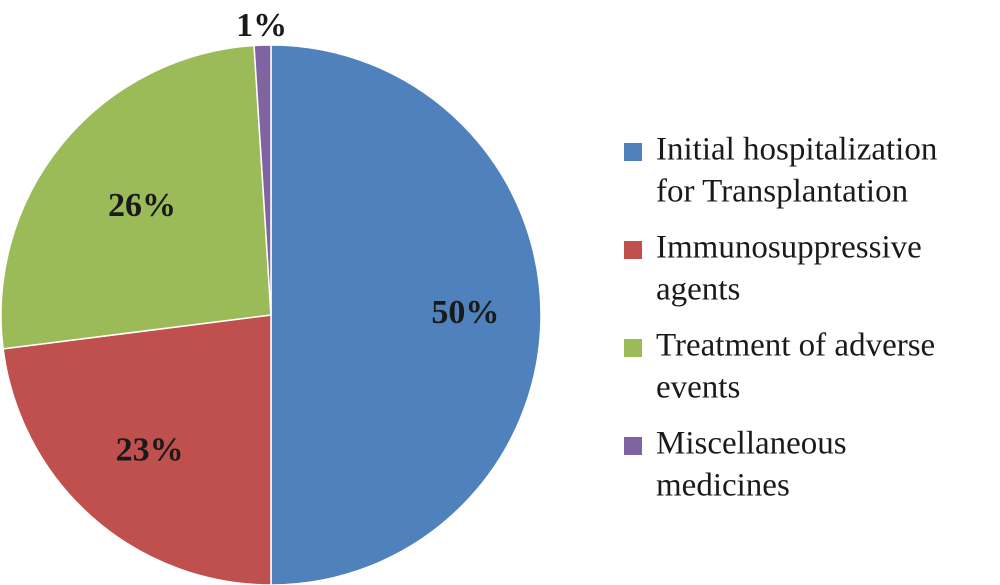 This screenshot has height=585, width=1000. What do you see at coordinates (261, 25) in the screenshot?
I see `slice-data-label: 1%` at bounding box center [261, 25].